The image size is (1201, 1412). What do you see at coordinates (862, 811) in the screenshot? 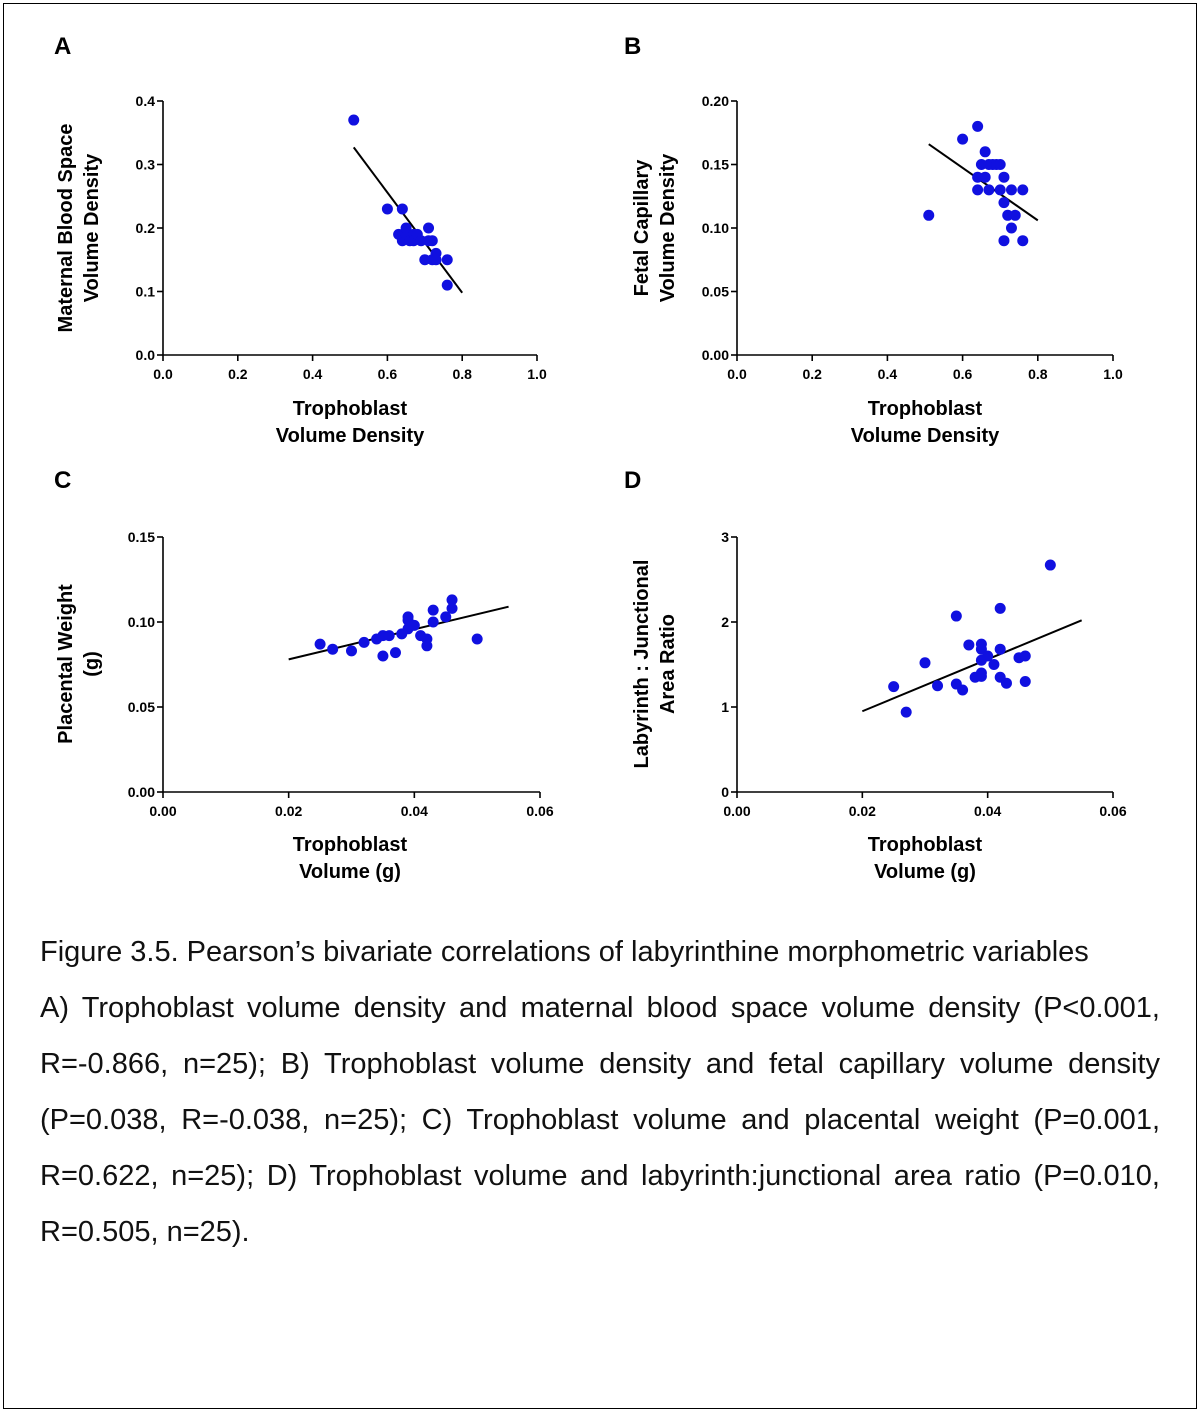
I see `panel-d-x-tick-label: 0.02` at bounding box center [862, 811].